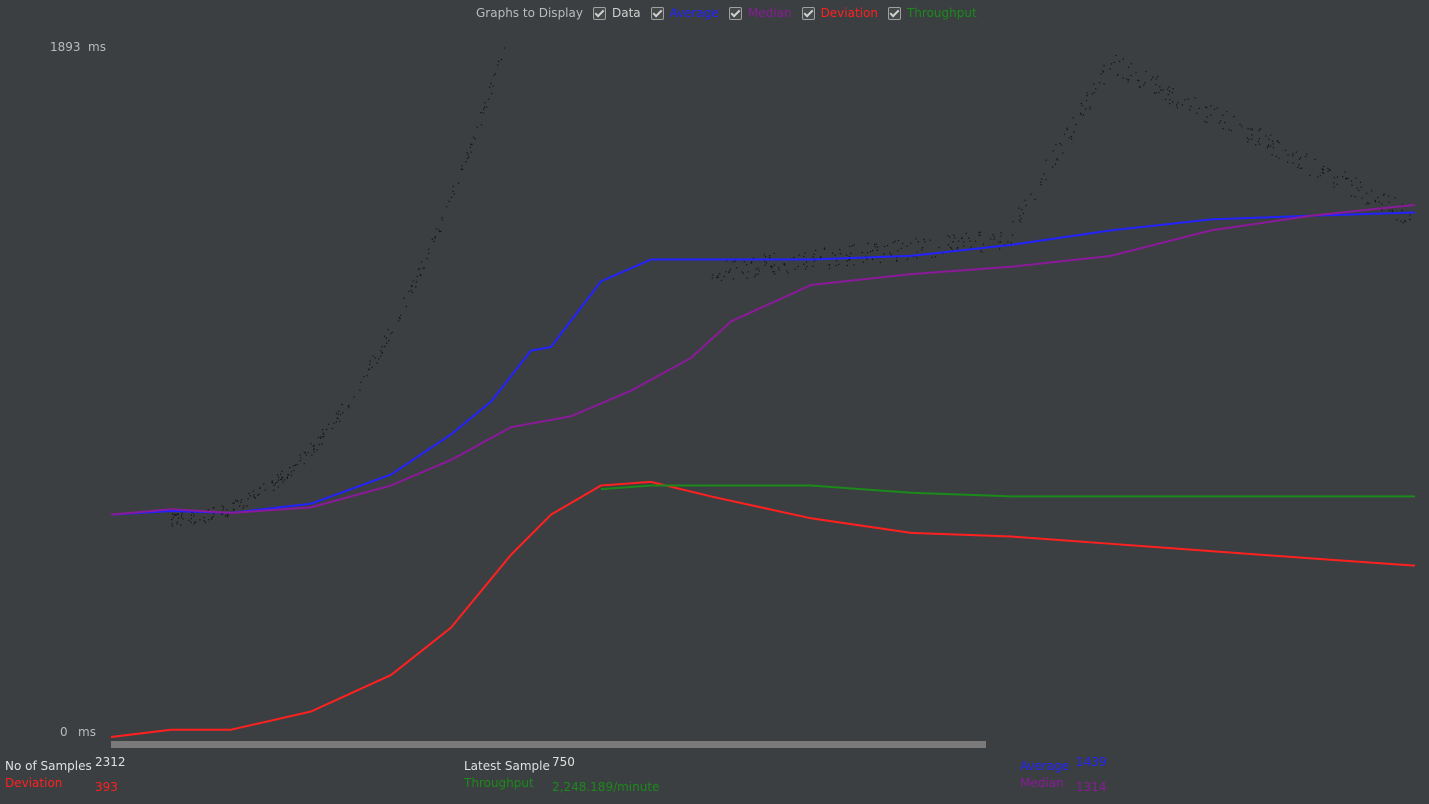  What do you see at coordinates (657, 13) in the screenshot?
I see `checkbox-average` at bounding box center [657, 13].